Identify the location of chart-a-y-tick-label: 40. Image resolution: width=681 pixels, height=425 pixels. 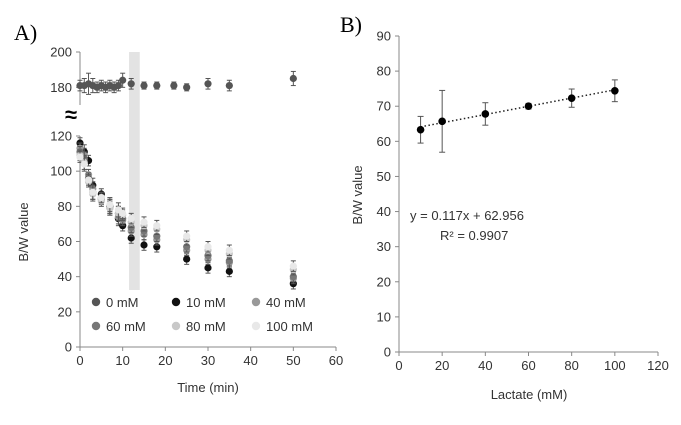
(65, 276).